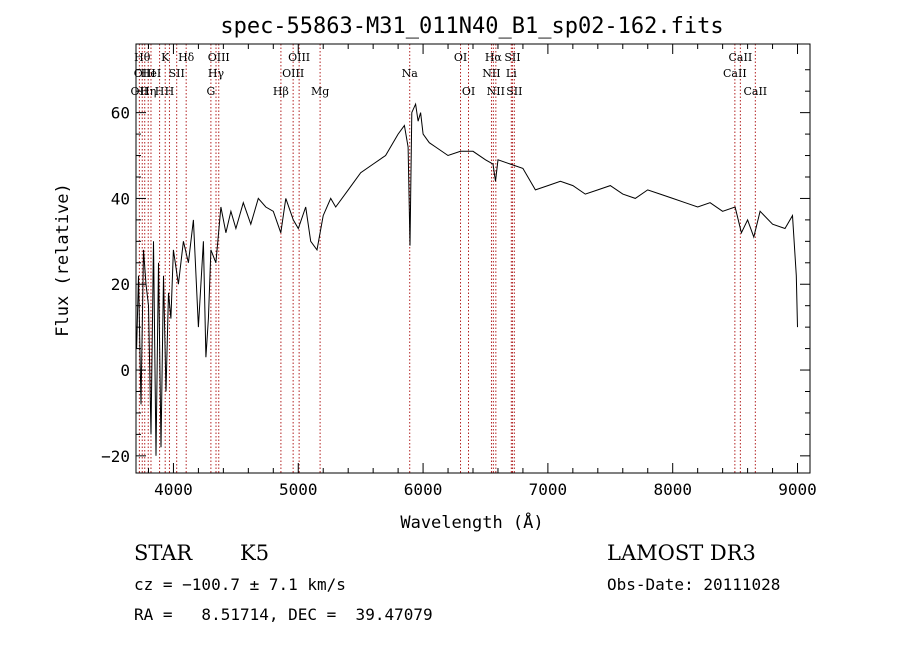  What do you see at coordinates (173, 489) in the screenshot?
I see `x-tick-label: 4000` at bounding box center [173, 489].